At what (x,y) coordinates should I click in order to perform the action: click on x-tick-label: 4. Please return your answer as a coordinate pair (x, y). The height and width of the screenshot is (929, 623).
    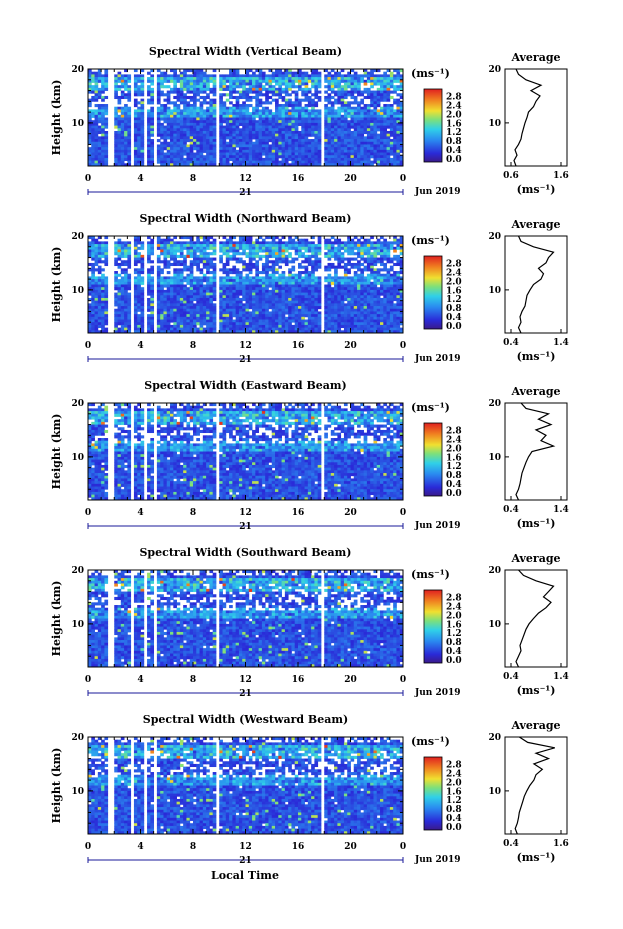
    Looking at the image, I should click on (140, 179).